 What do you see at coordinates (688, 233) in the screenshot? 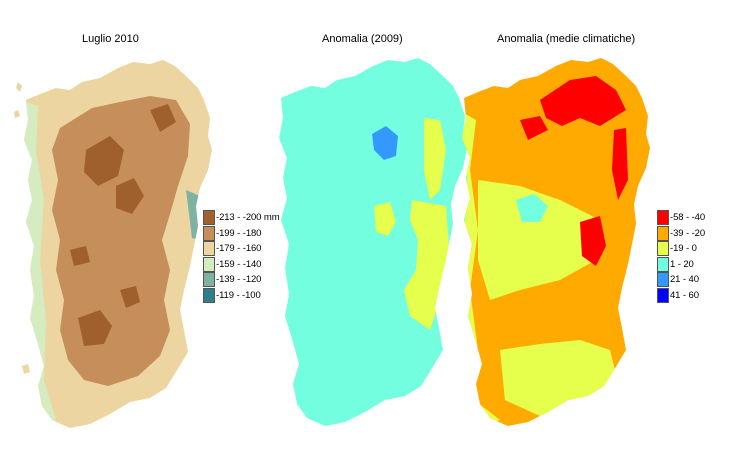
I see `legend-label: -39 - -20` at bounding box center [688, 233].